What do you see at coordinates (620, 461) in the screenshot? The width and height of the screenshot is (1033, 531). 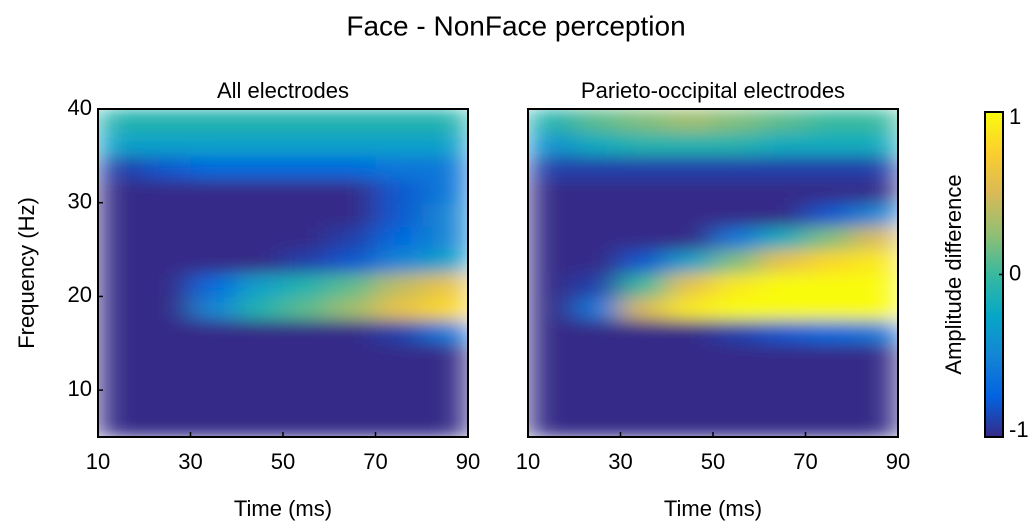 I see `x-tick-label: 30` at bounding box center [620, 461].